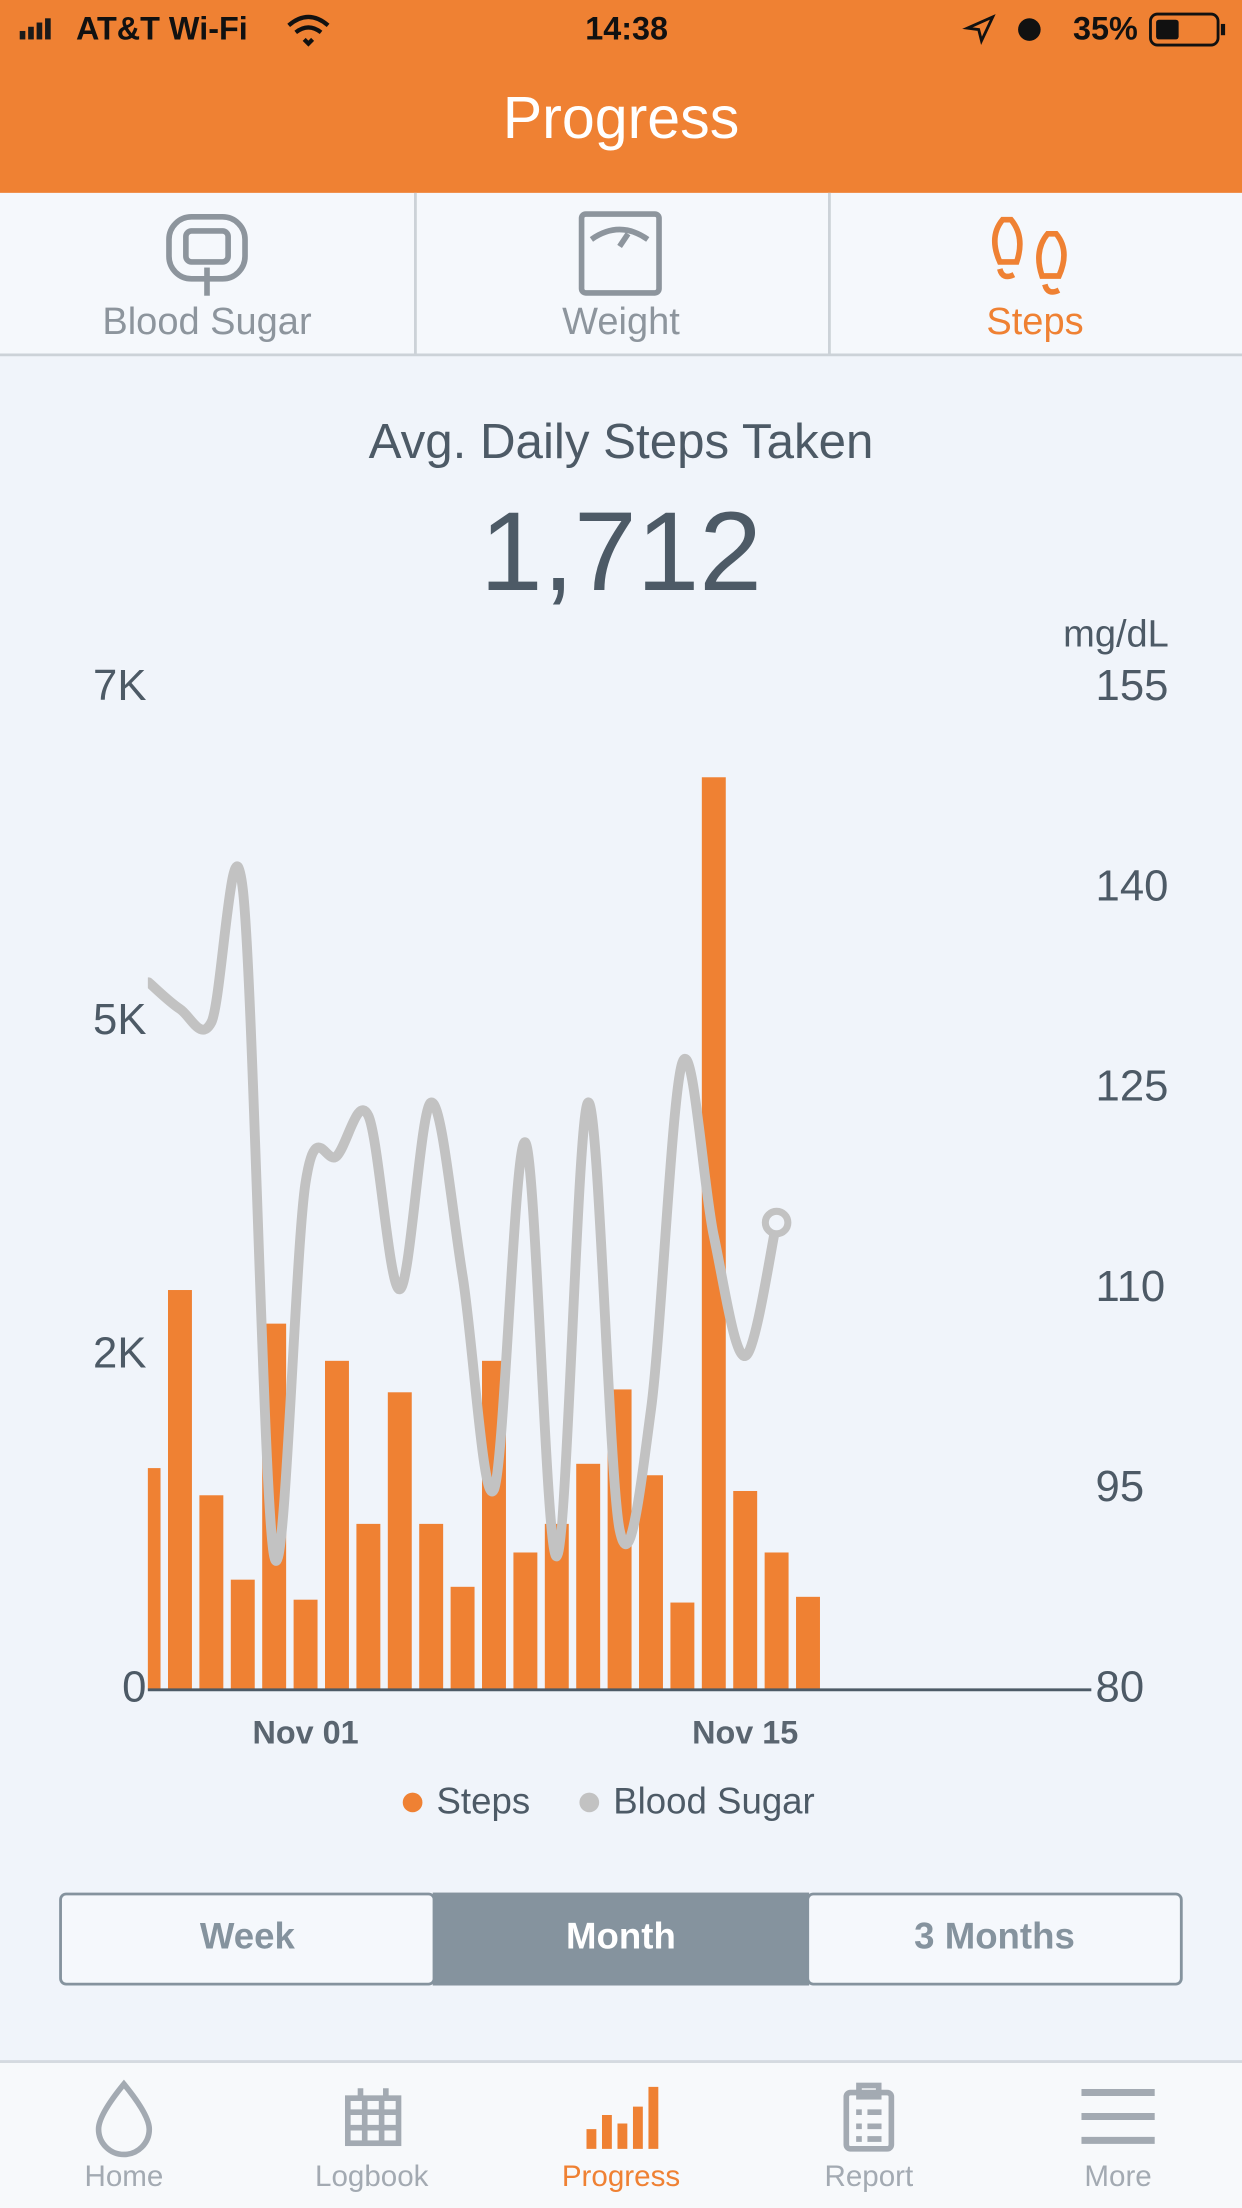 Image resolution: width=1242 pixels, height=2208 pixels. I want to click on nav-label: Logbook, so click(372, 2176).